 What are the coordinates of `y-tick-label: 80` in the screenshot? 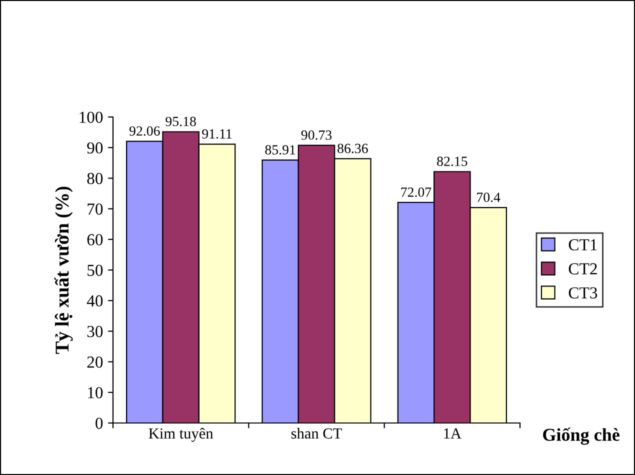 It's located at (95, 178).